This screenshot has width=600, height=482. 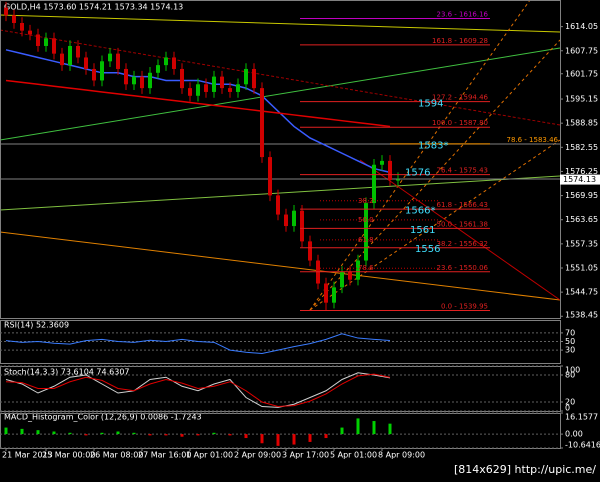 I want to click on rsi-title: RSI(14) 52.3609, so click(x=36, y=325).